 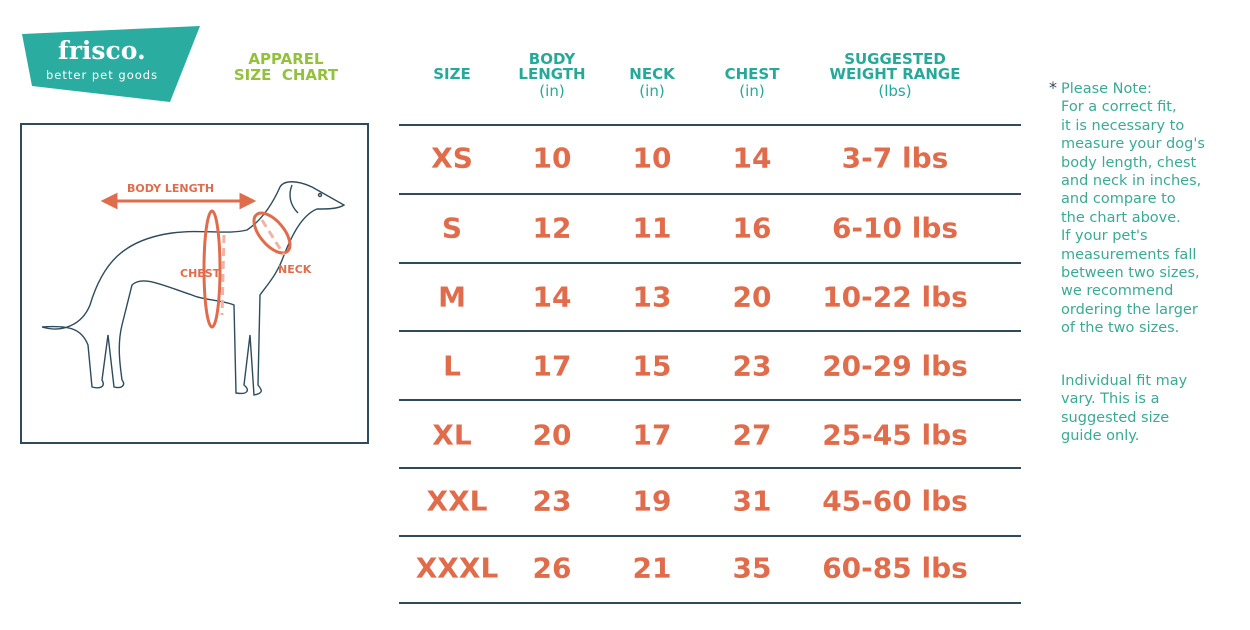 I want to click on page-title: APPAREL SIZE CHART, so click(x=286, y=67).